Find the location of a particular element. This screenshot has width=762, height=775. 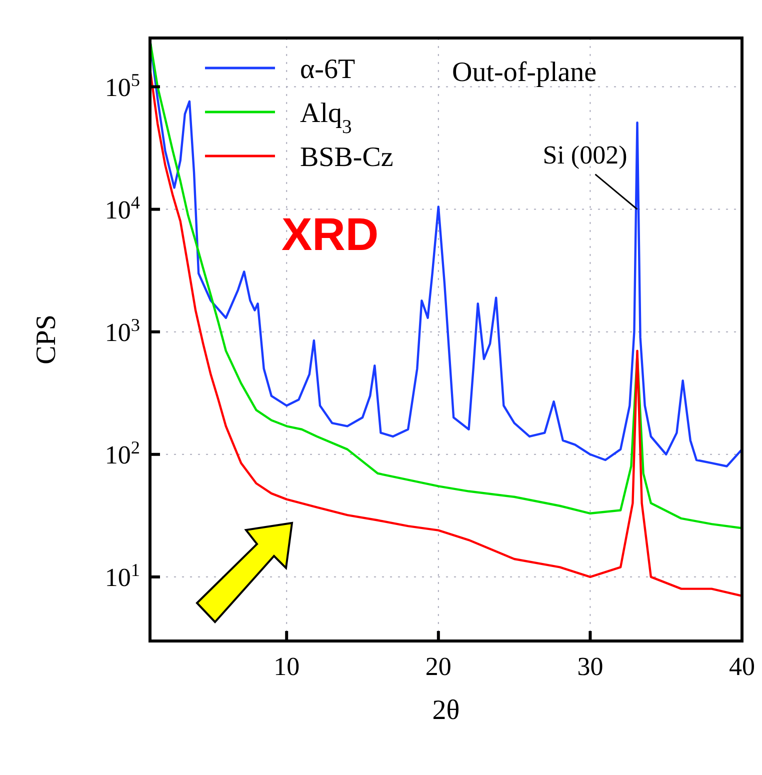

x-tick-label: 20 is located at coordinates (438, 666).